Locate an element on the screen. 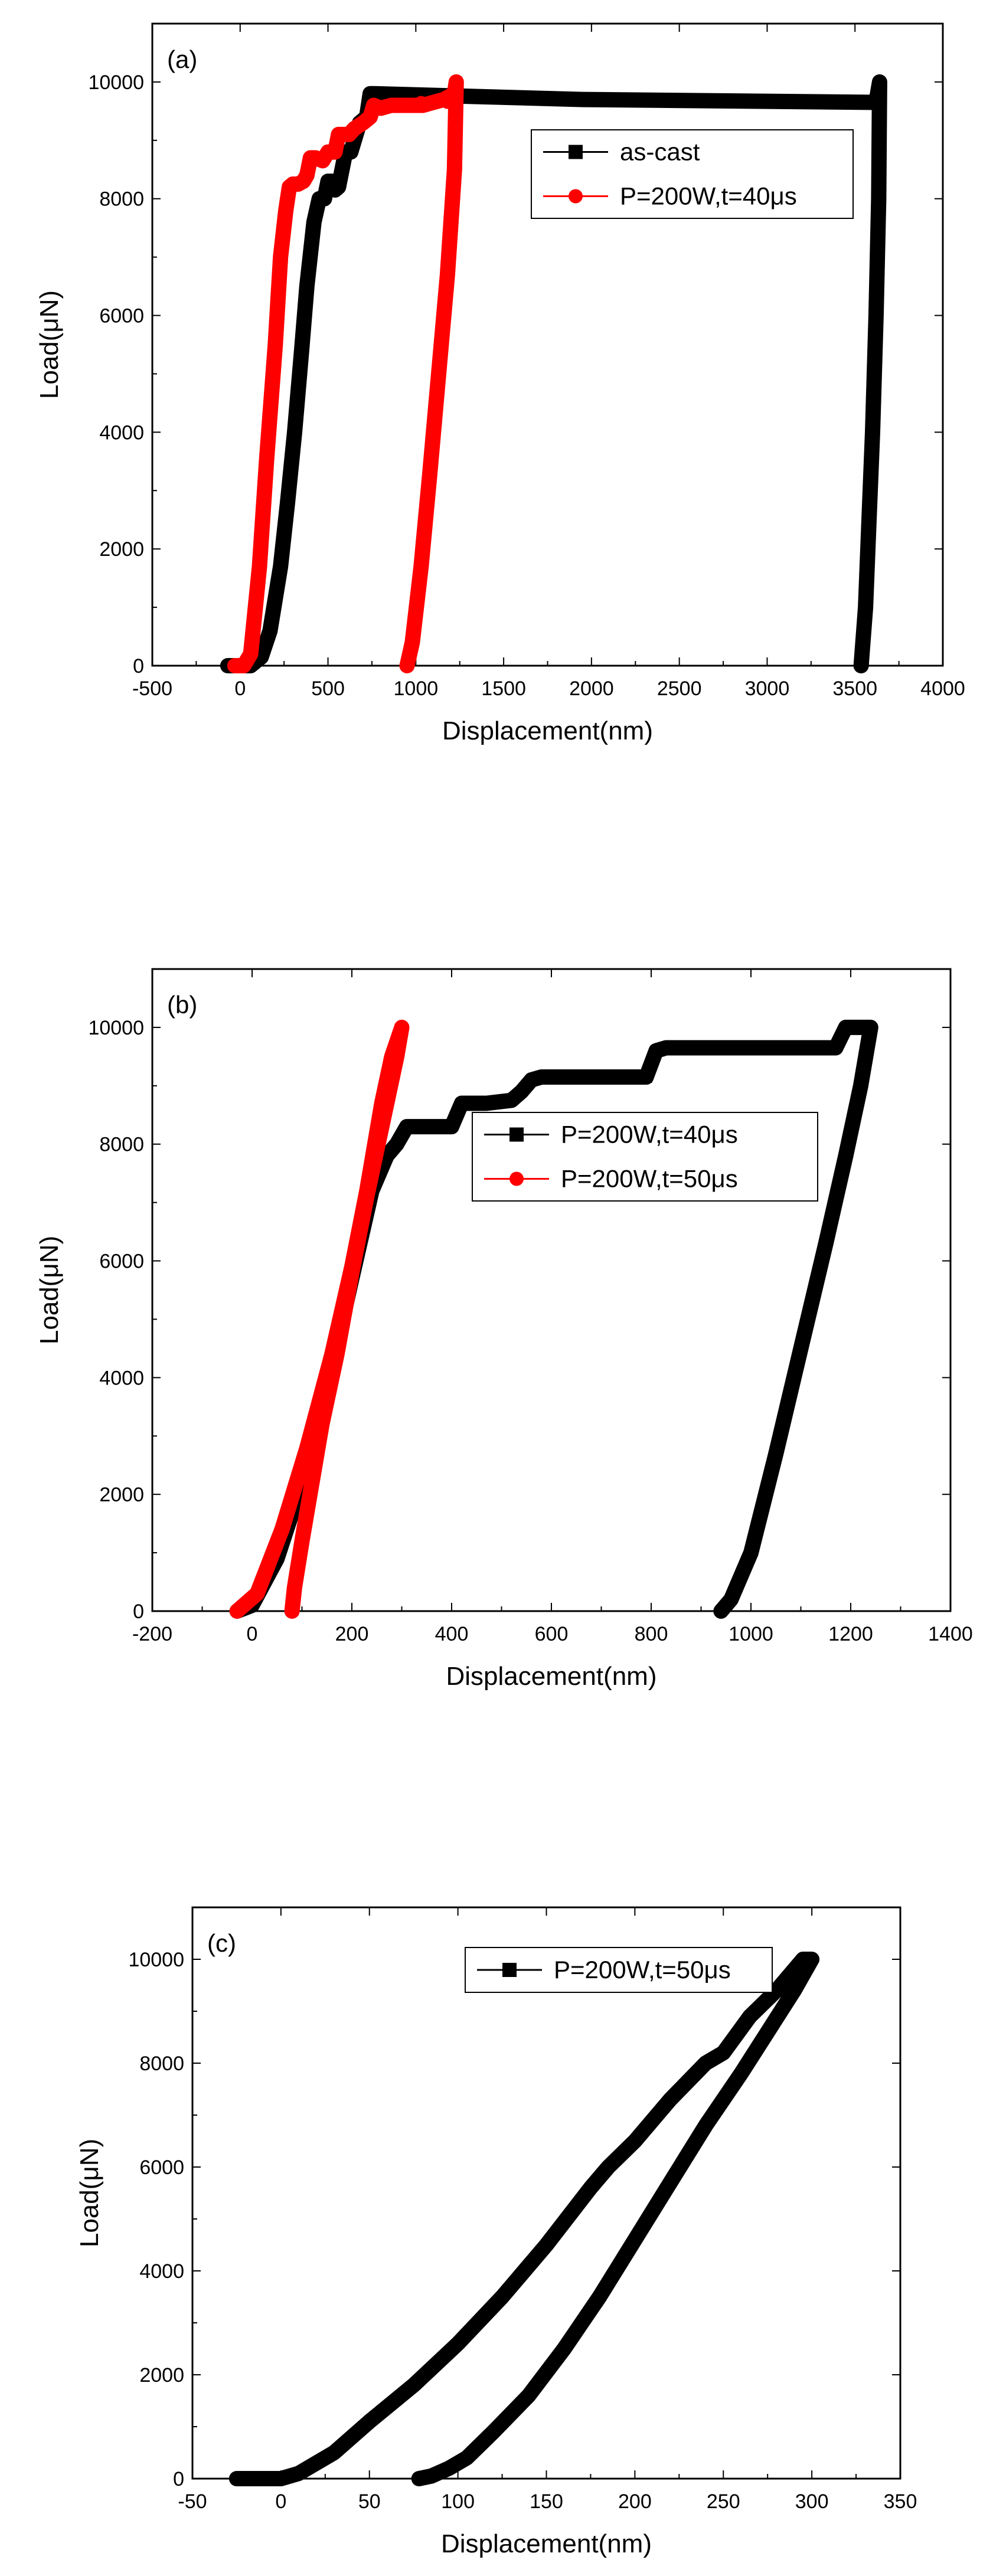  panel-label: (a) is located at coordinates (182, 59).